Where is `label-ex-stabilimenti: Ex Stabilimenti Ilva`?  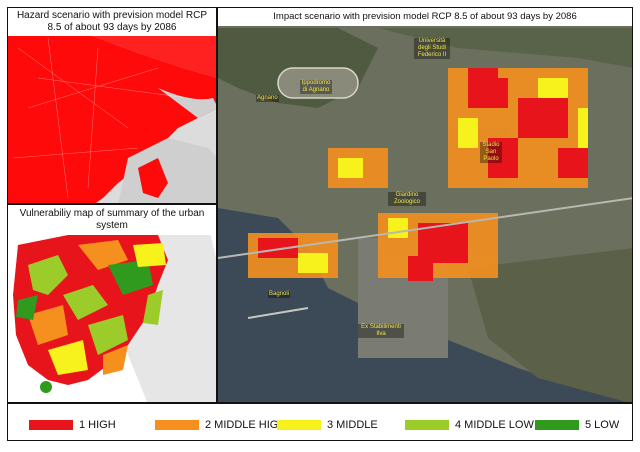 label-ex-stabilimenti: Ex Stabilimenti Ilva is located at coordinates (381, 331).